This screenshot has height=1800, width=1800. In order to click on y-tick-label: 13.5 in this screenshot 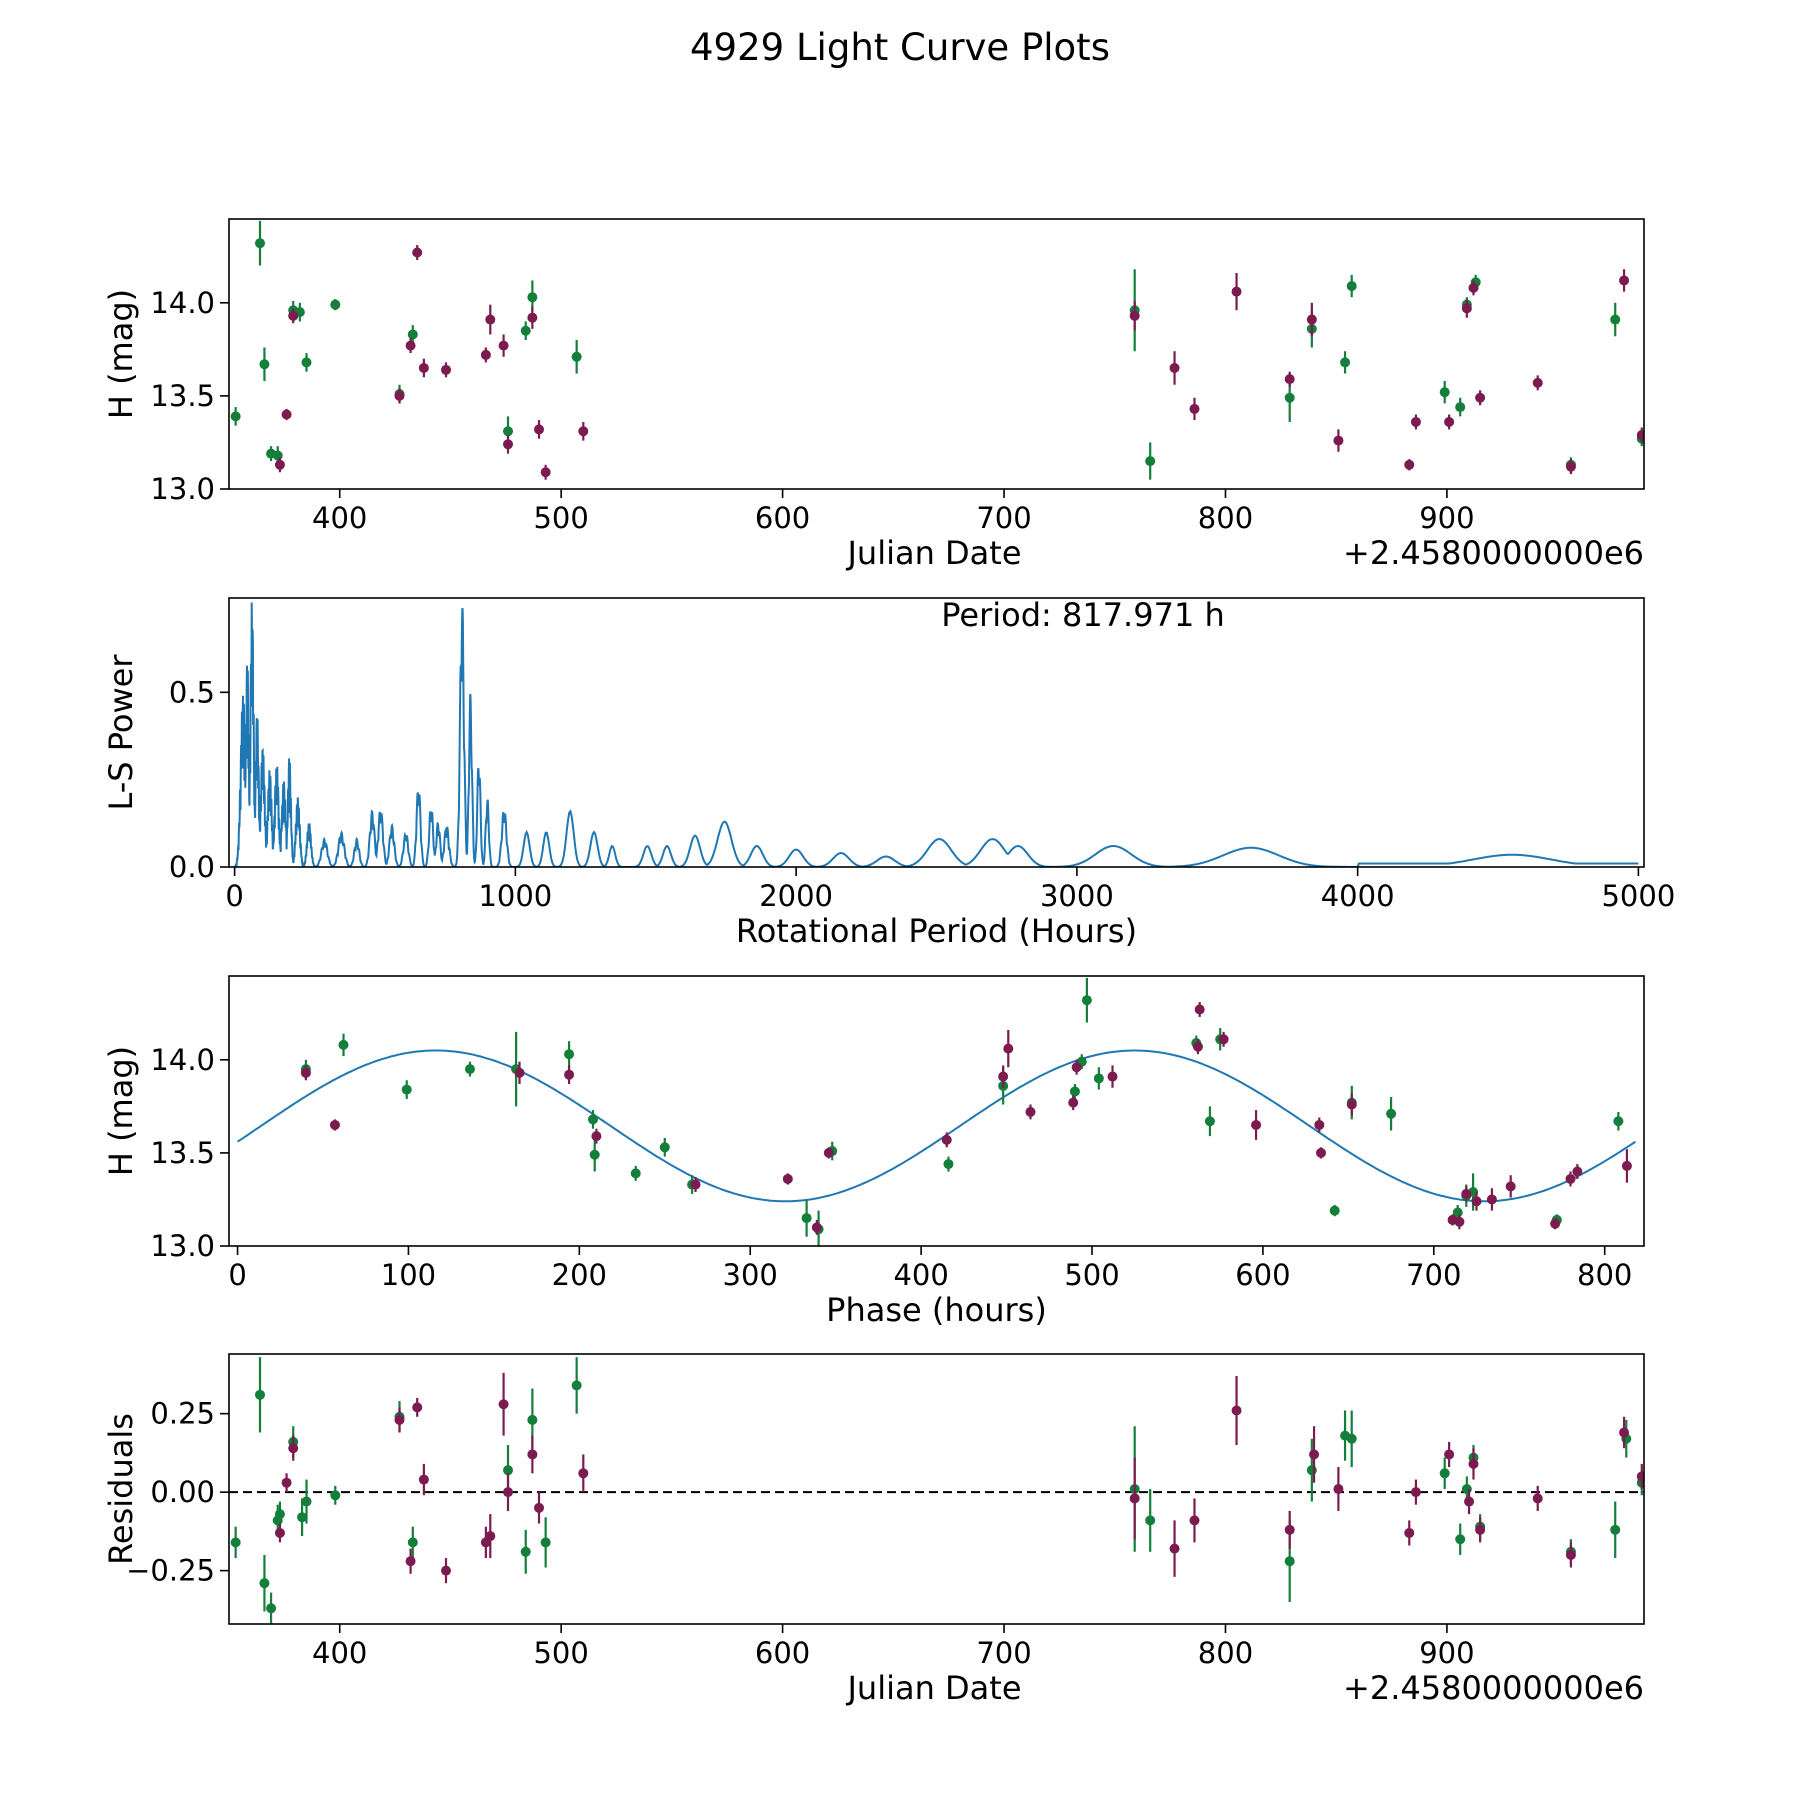, I will do `click(182, 396)`.